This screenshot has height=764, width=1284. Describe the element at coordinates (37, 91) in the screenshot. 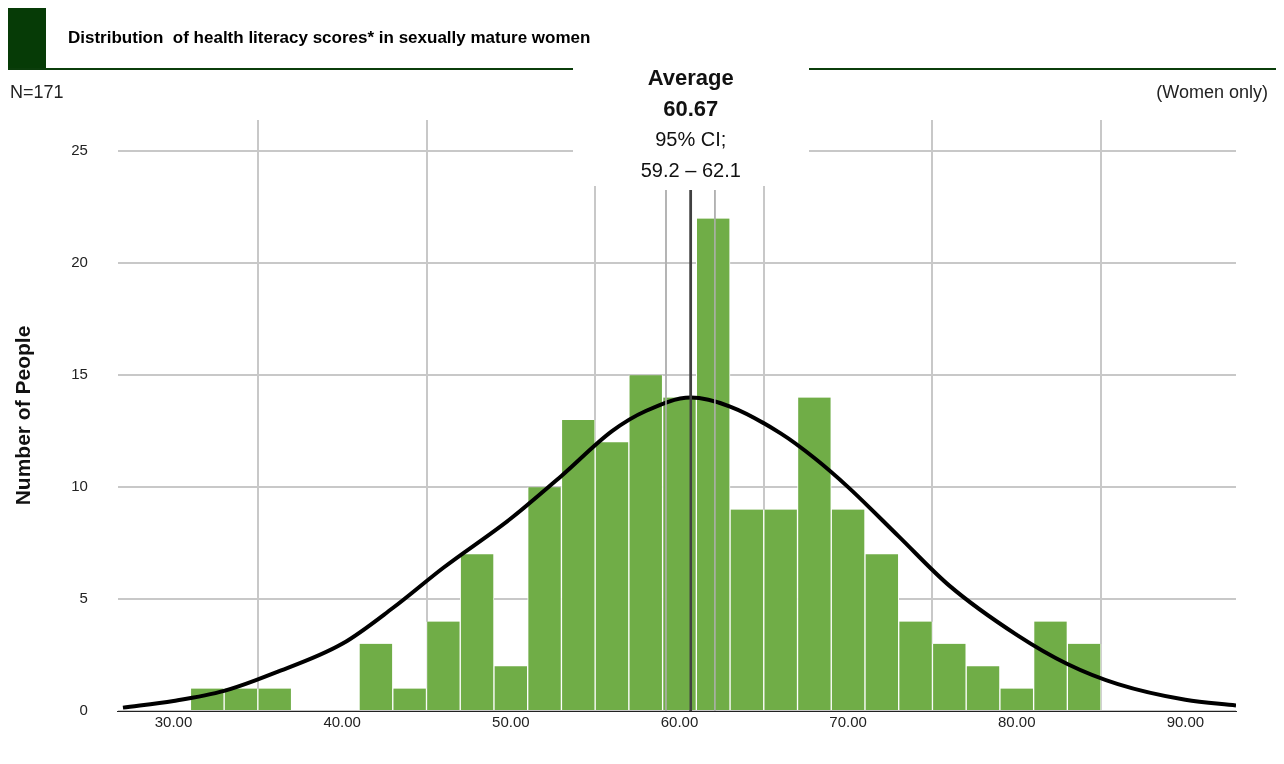

I see `text: N=171` at that location.